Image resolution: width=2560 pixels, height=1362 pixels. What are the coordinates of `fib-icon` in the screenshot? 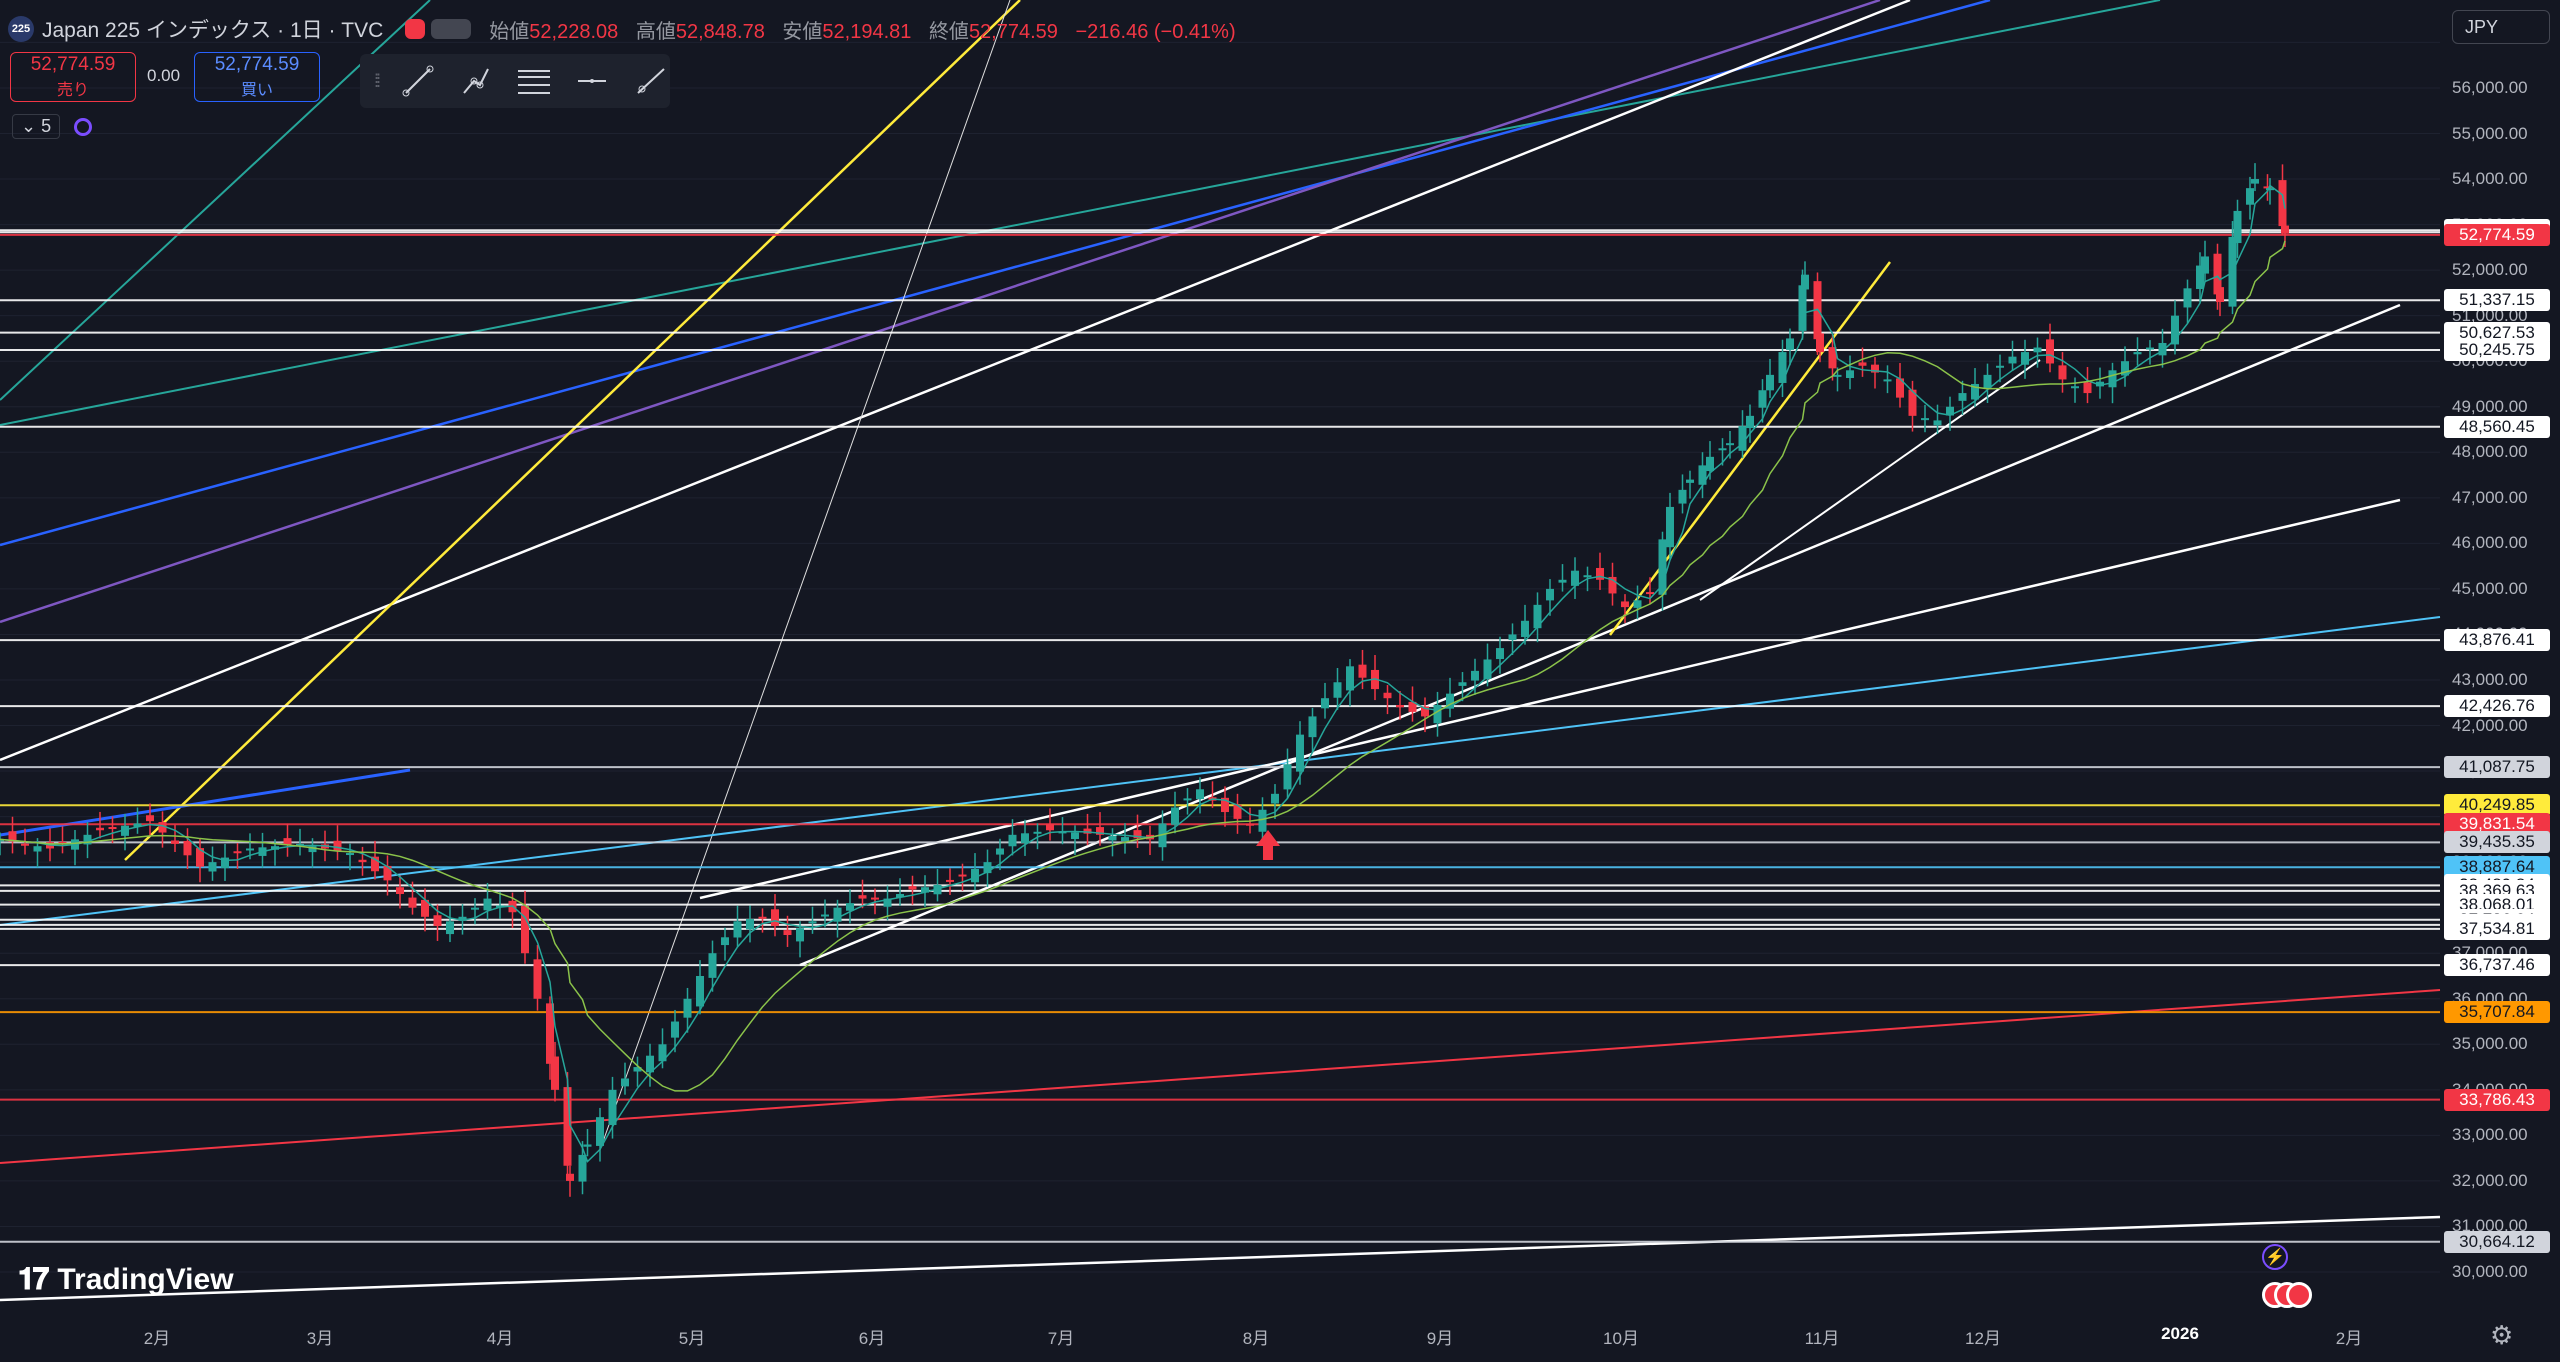 It's located at (534, 81).